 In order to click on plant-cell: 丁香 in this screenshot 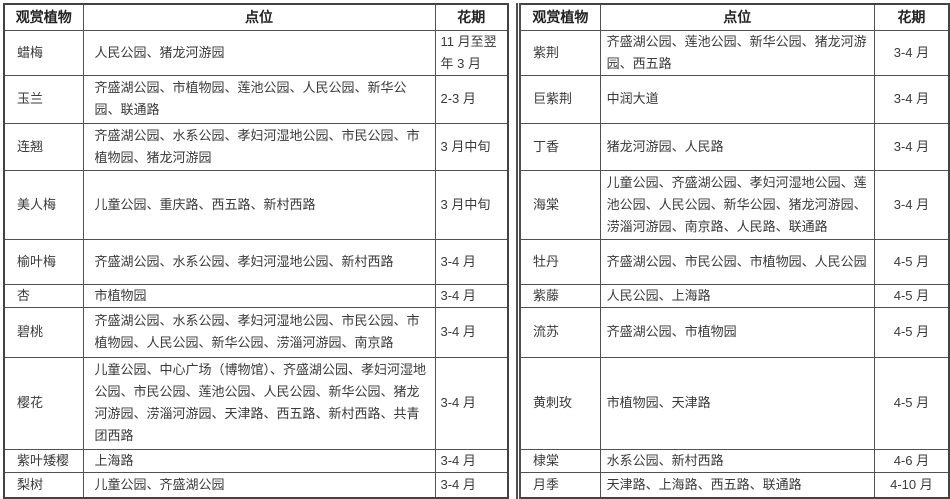, I will do `click(559, 146)`.